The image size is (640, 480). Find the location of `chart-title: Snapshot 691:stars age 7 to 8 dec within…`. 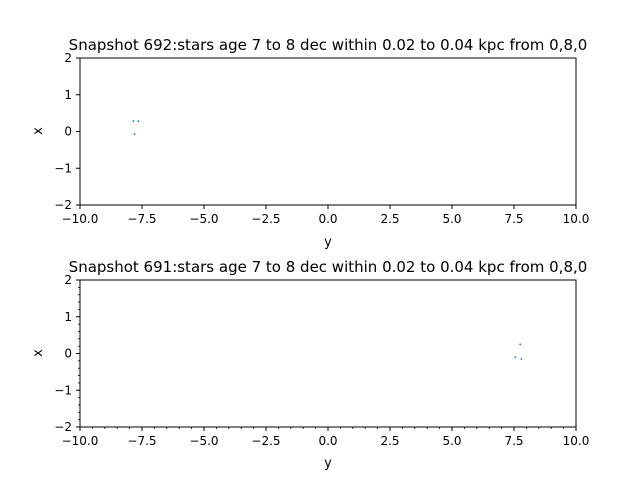

chart-title: Snapshot 691:stars age 7 to 8 dec within… is located at coordinates (328, 267).